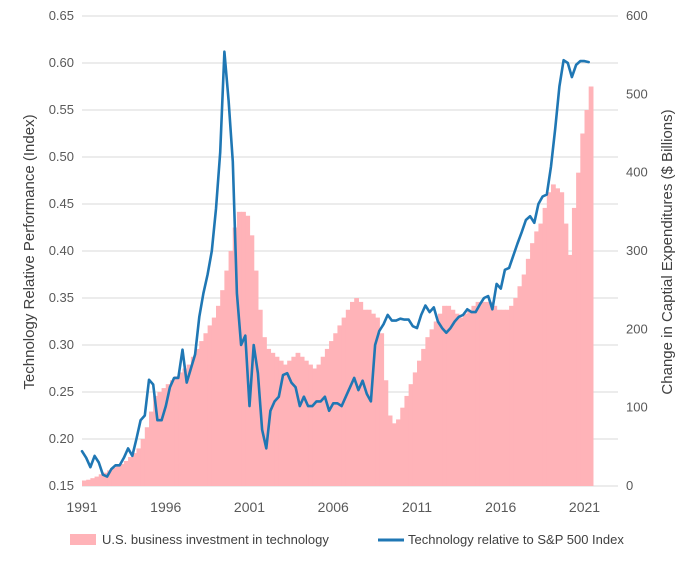  Describe the element at coordinates (165, 507) in the screenshot. I see `x-tick-label: 1996` at that location.